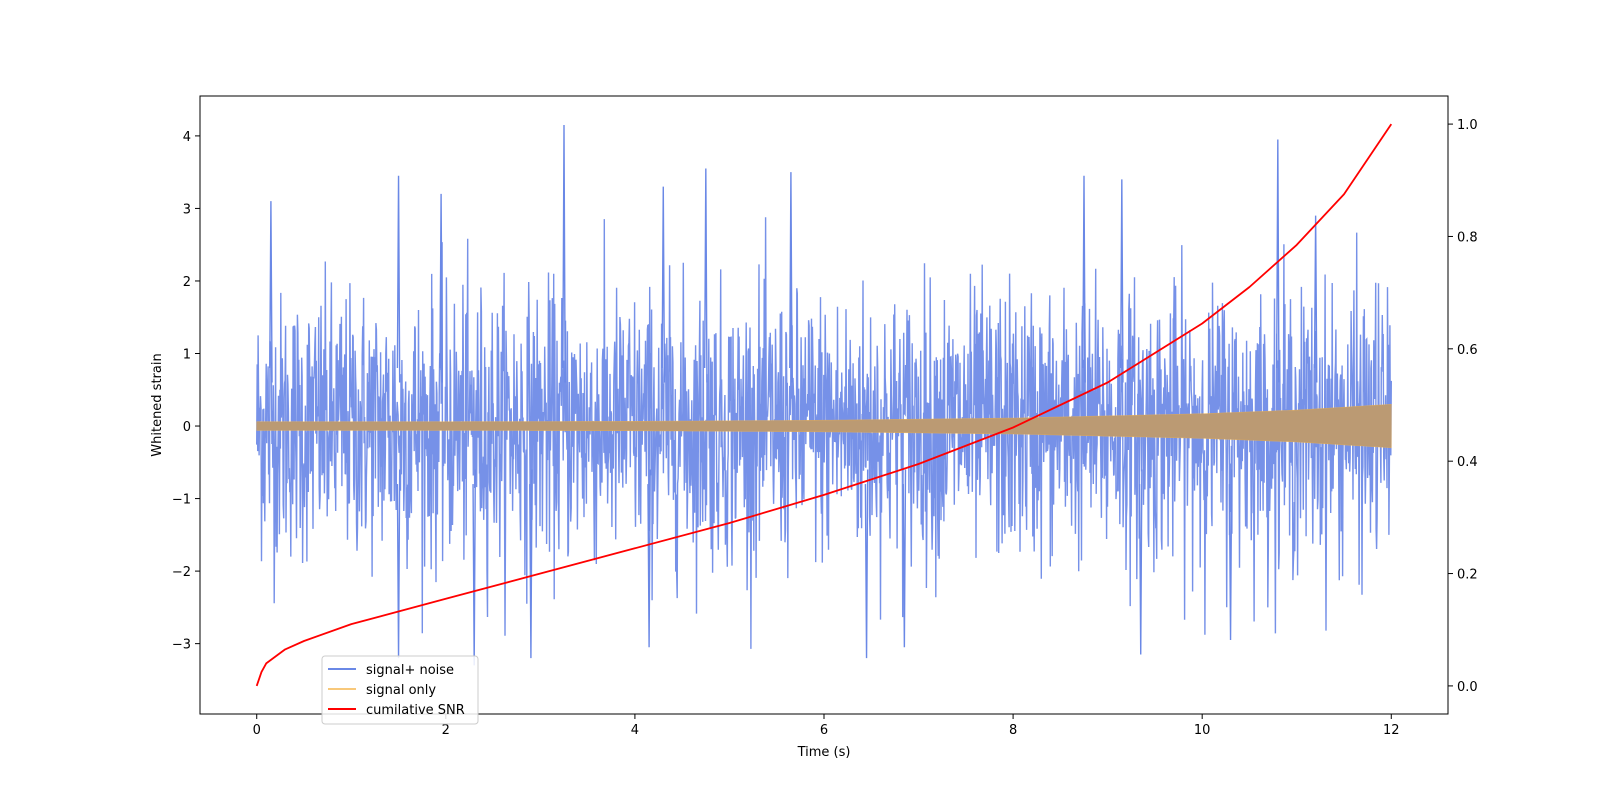  Describe the element at coordinates (181, 500) in the screenshot. I see `y-tick-label: −1` at that location.